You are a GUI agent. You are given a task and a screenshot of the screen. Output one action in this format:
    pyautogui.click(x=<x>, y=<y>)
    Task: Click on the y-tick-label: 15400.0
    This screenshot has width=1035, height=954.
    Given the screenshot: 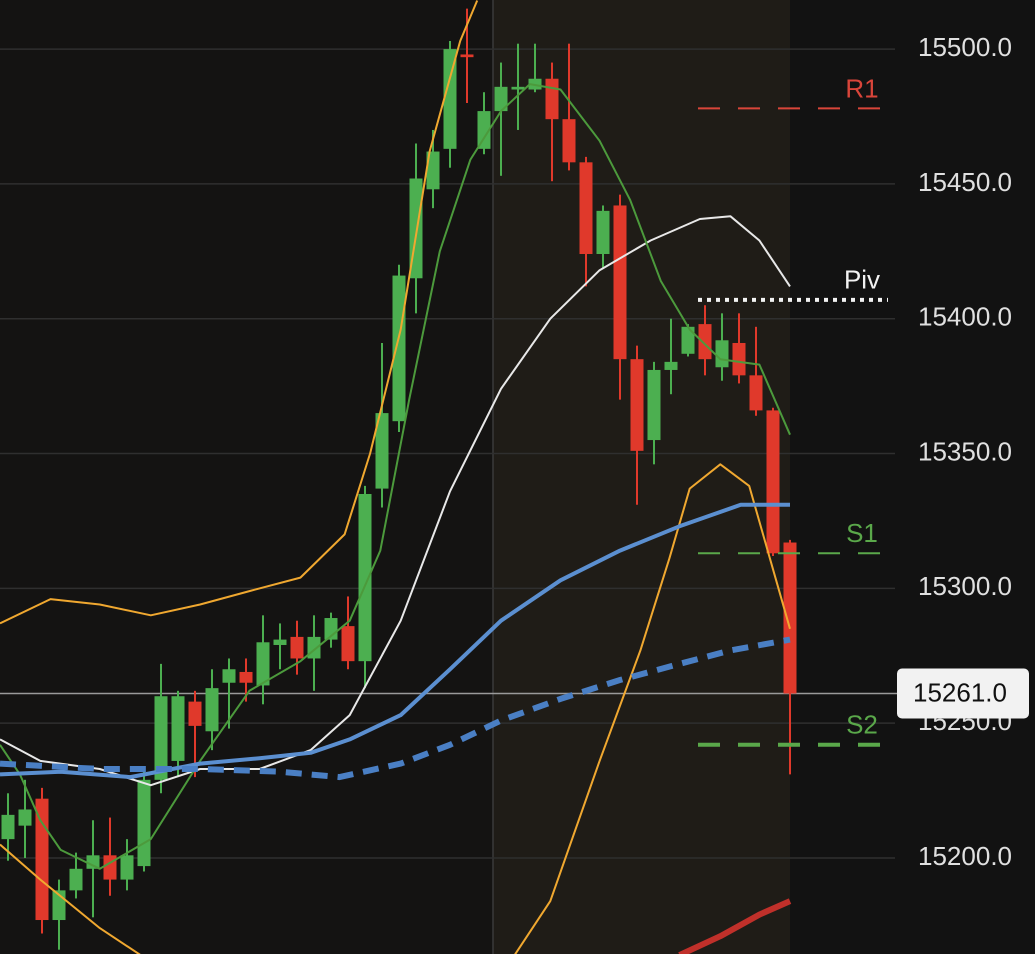 What is the action you would take?
    pyautogui.click(x=965, y=317)
    